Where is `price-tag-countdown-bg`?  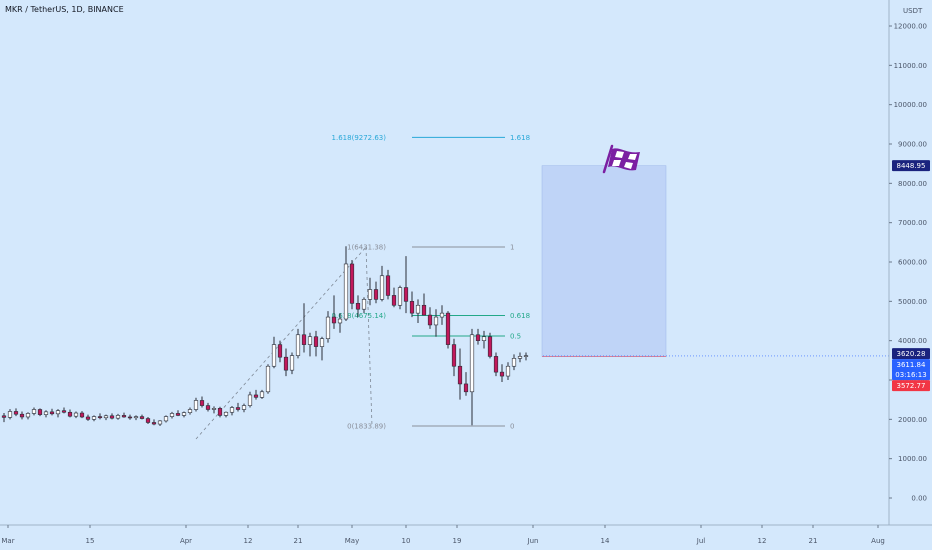
price-tag-countdown-bg is located at coordinates (911, 375).